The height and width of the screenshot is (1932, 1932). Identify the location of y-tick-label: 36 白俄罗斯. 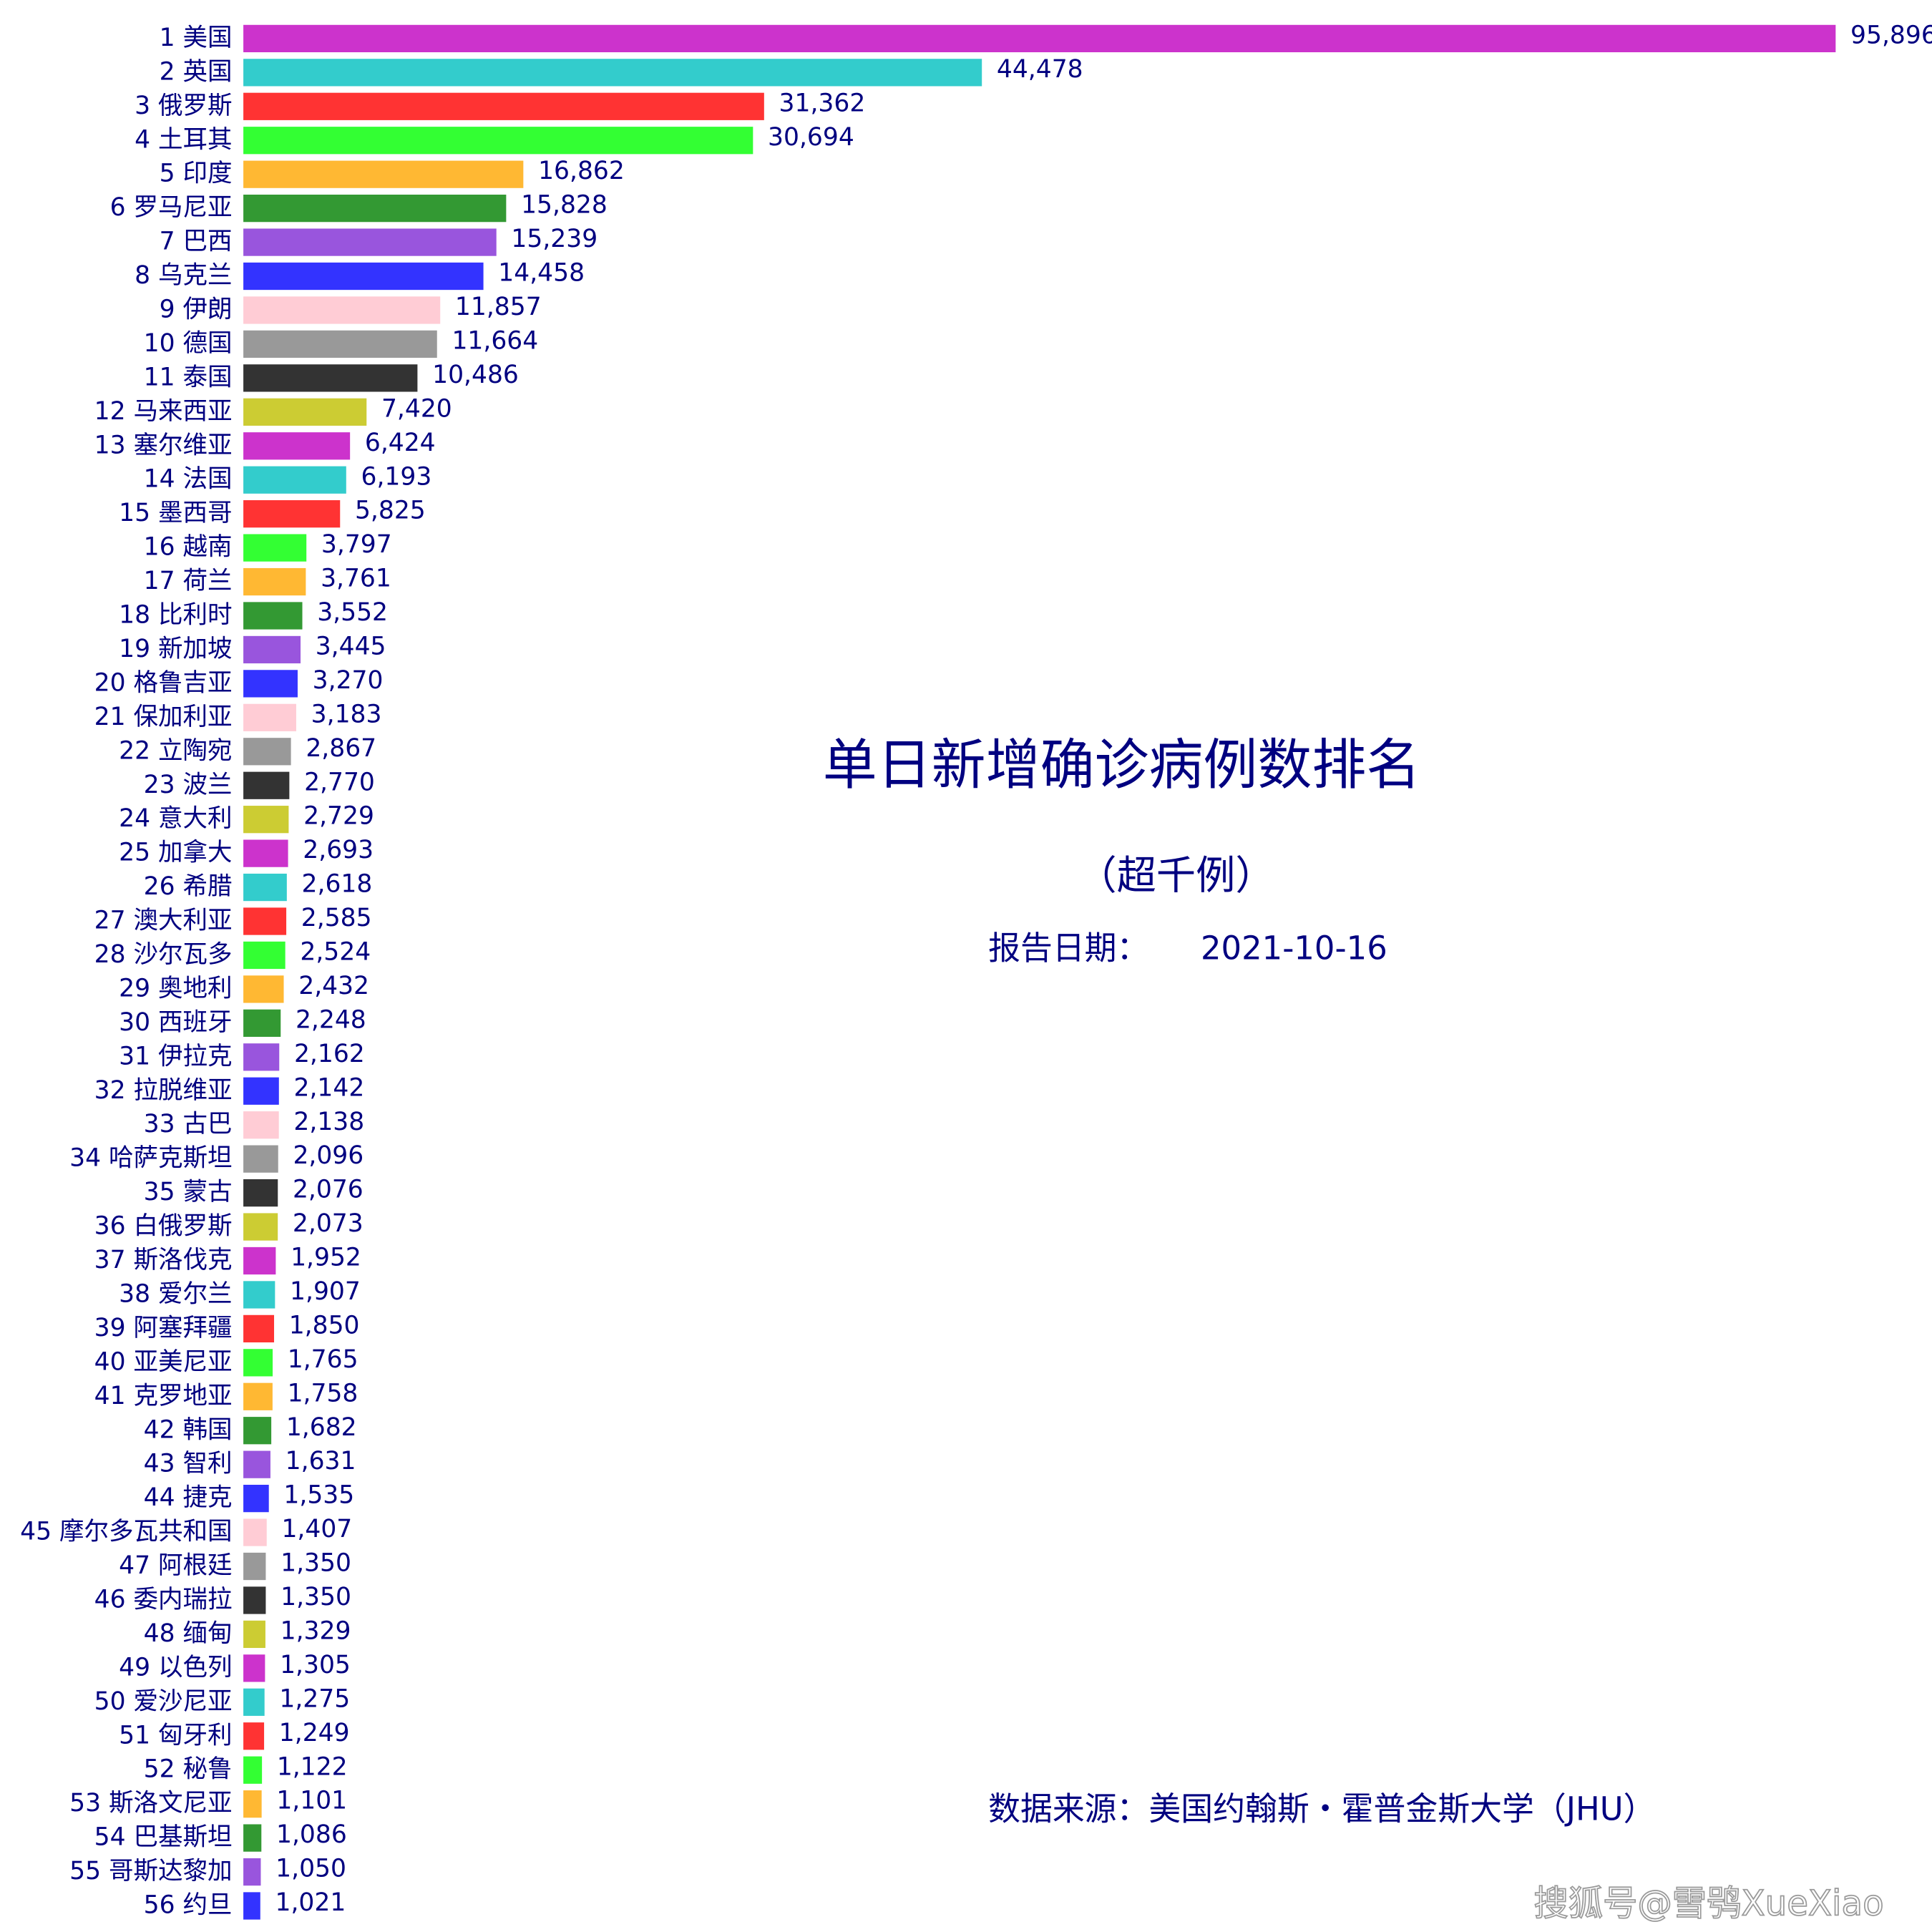
(163, 1225).